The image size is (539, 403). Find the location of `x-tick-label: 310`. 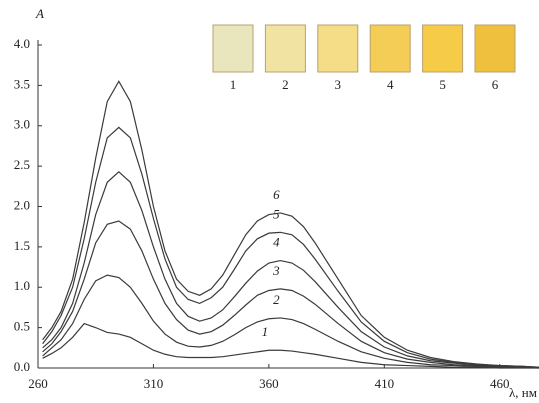

x-tick-label: 310 is located at coordinates (154, 383).